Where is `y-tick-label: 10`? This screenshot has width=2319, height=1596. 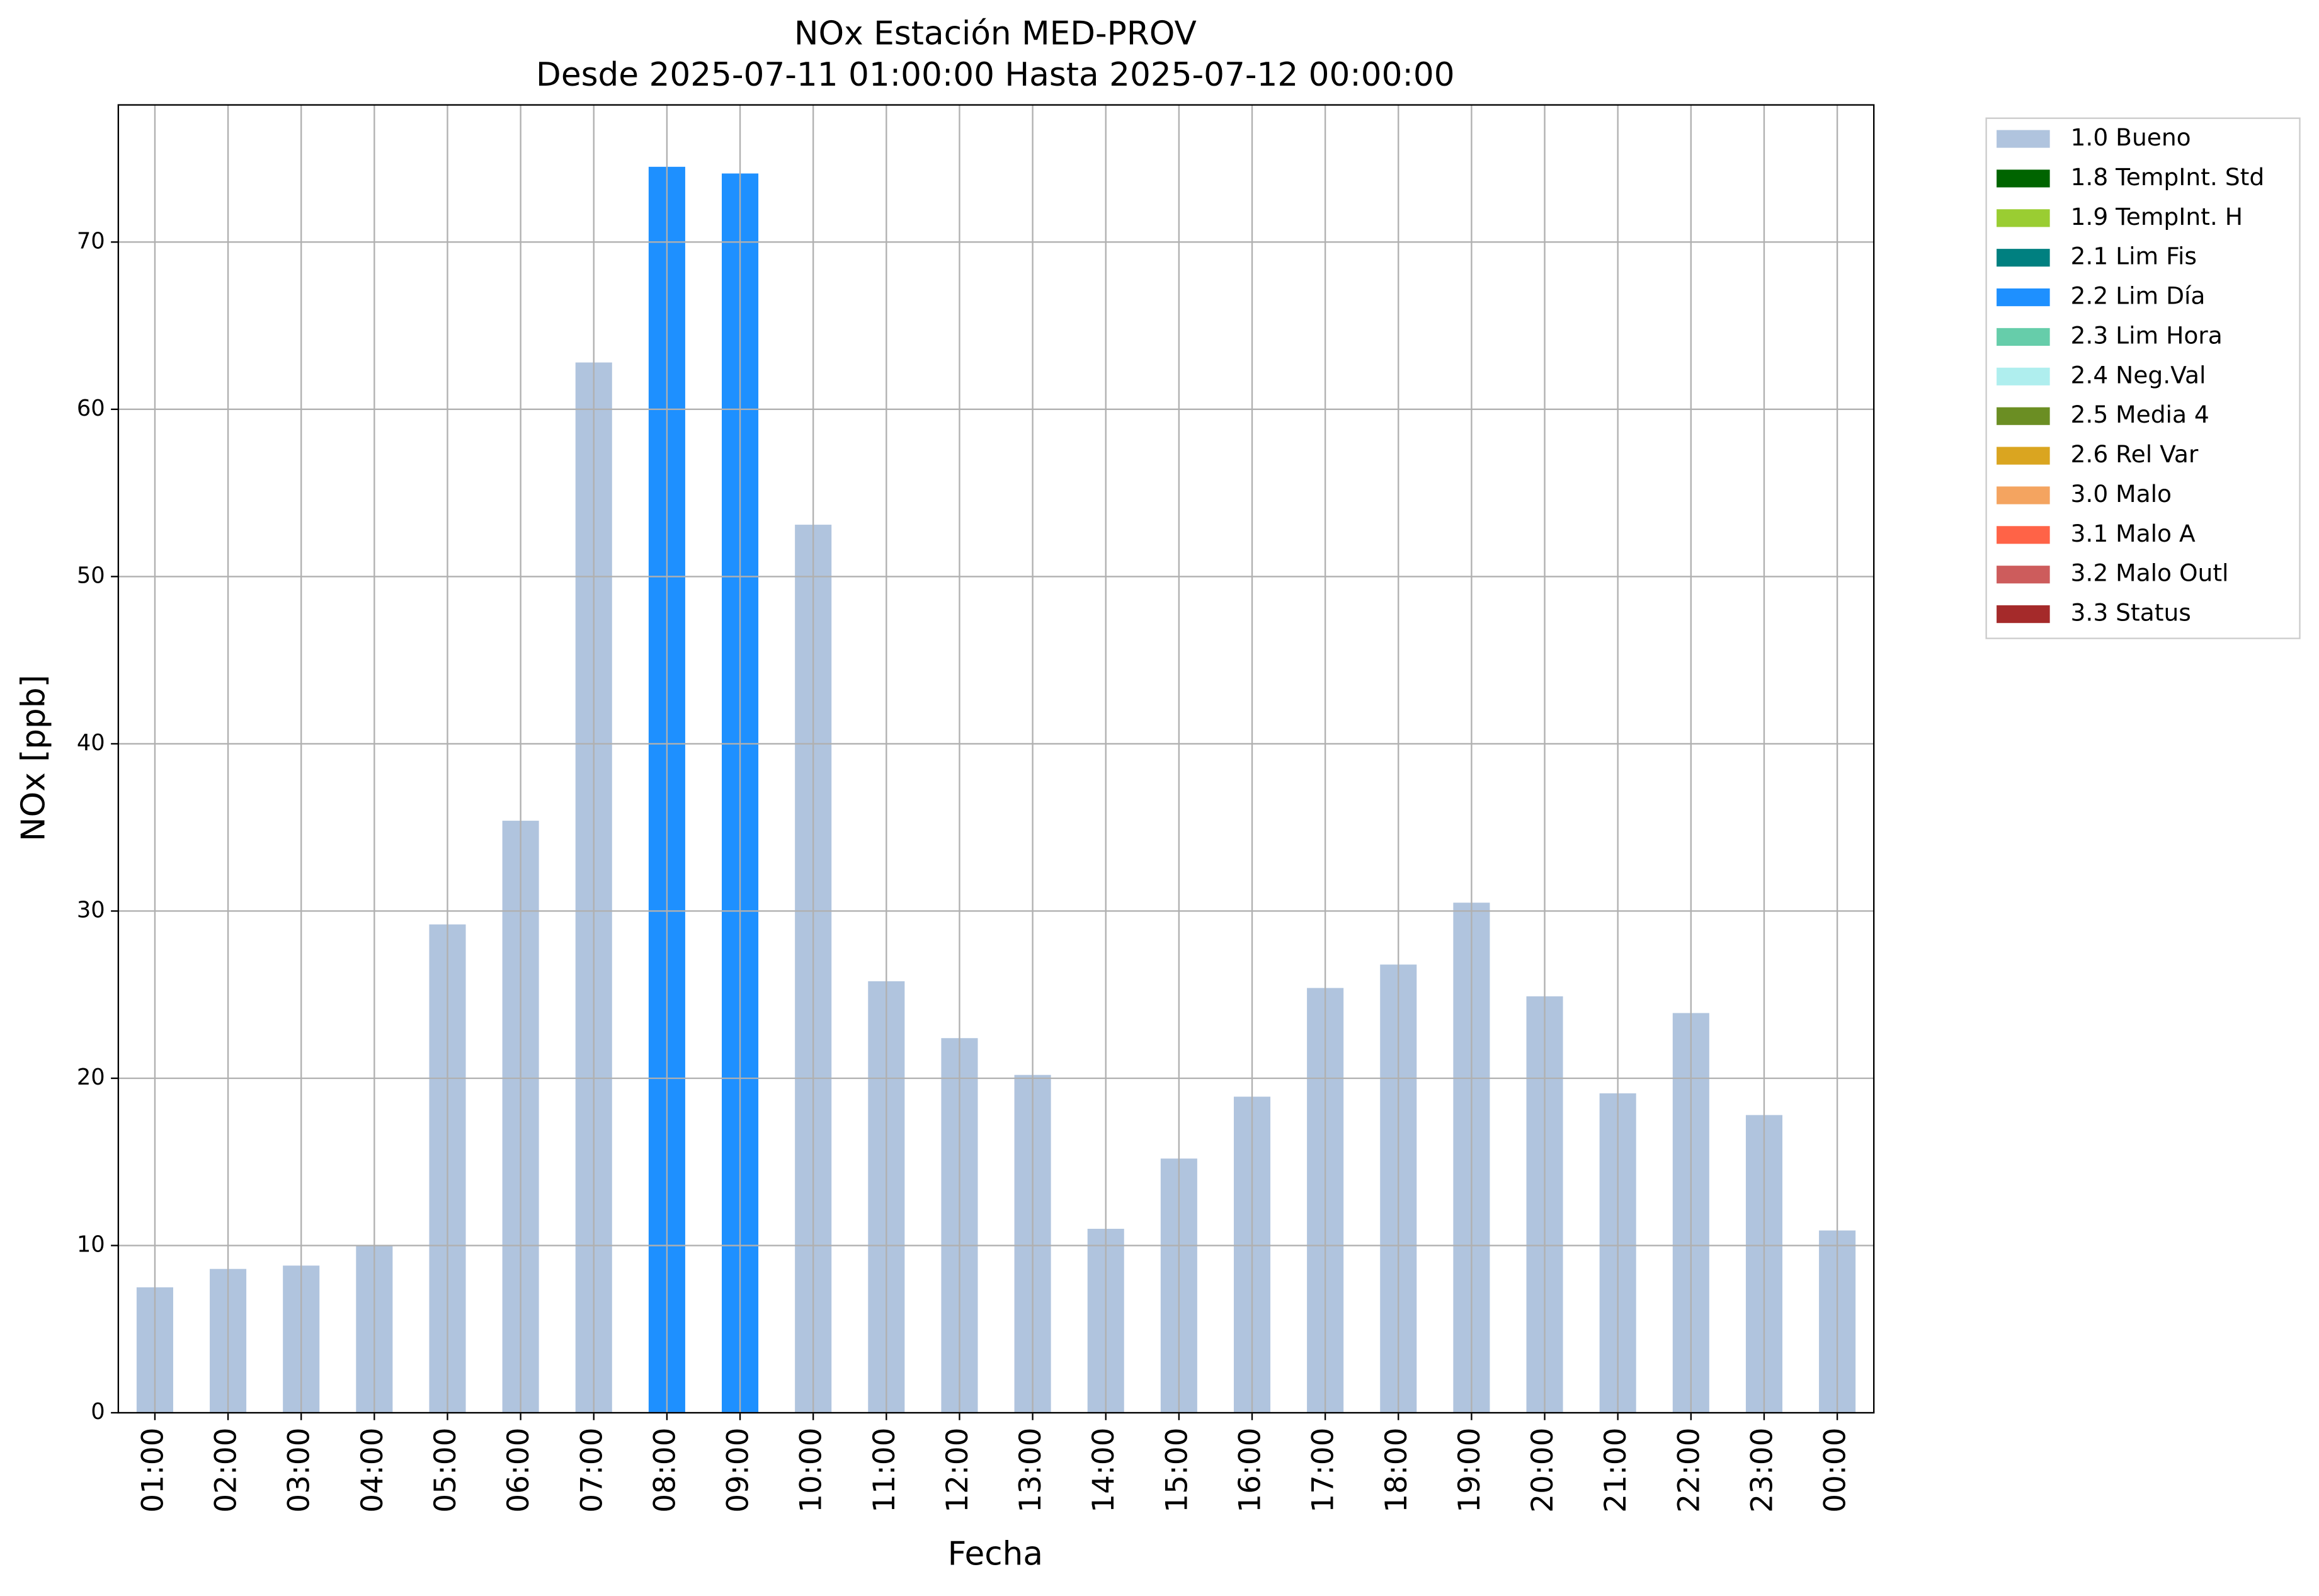
y-tick-label: 10 is located at coordinates (91, 1245).